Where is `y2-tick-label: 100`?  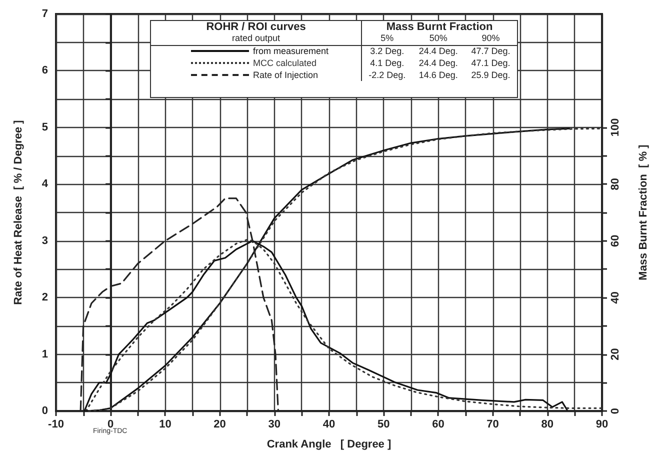
y2-tick-label: 100 is located at coordinates (616, 127).